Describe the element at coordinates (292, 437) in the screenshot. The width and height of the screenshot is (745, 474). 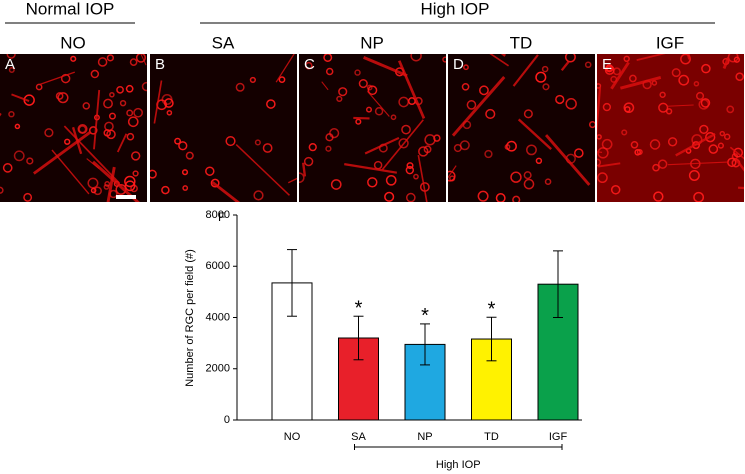
I see `x-tick-label: NO` at that location.